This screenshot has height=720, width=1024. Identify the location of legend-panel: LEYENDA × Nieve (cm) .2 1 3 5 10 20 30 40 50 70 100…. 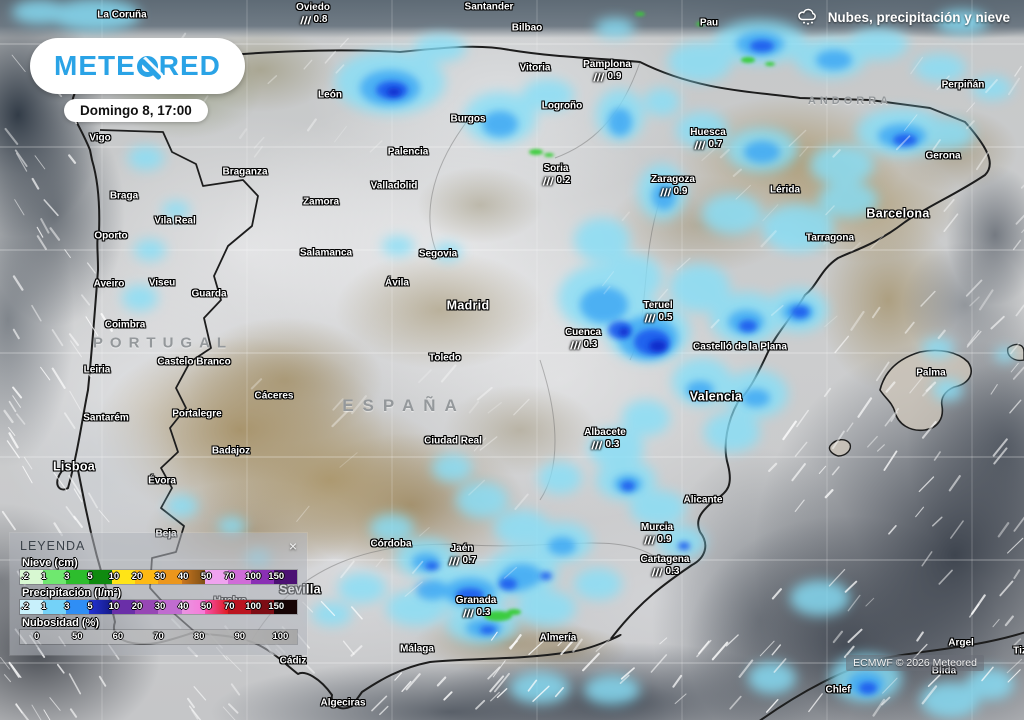
(158, 594).